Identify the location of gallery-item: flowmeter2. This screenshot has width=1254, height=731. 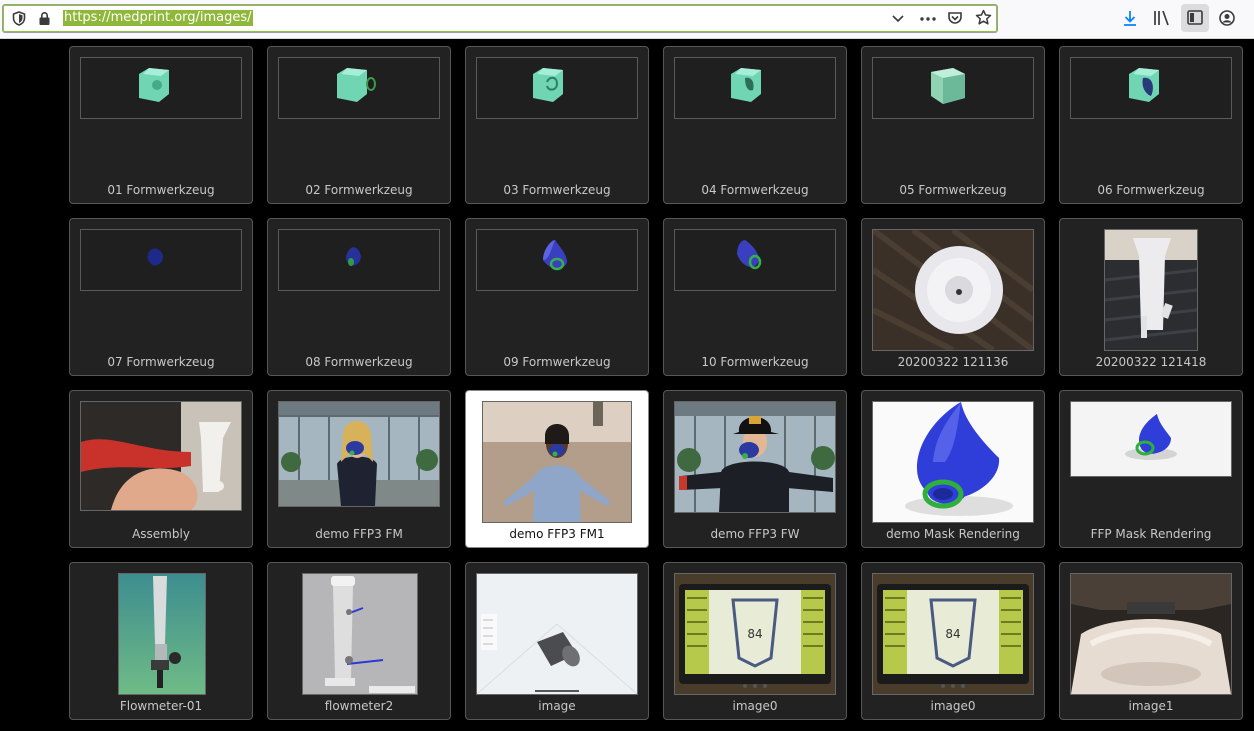
(359, 641).